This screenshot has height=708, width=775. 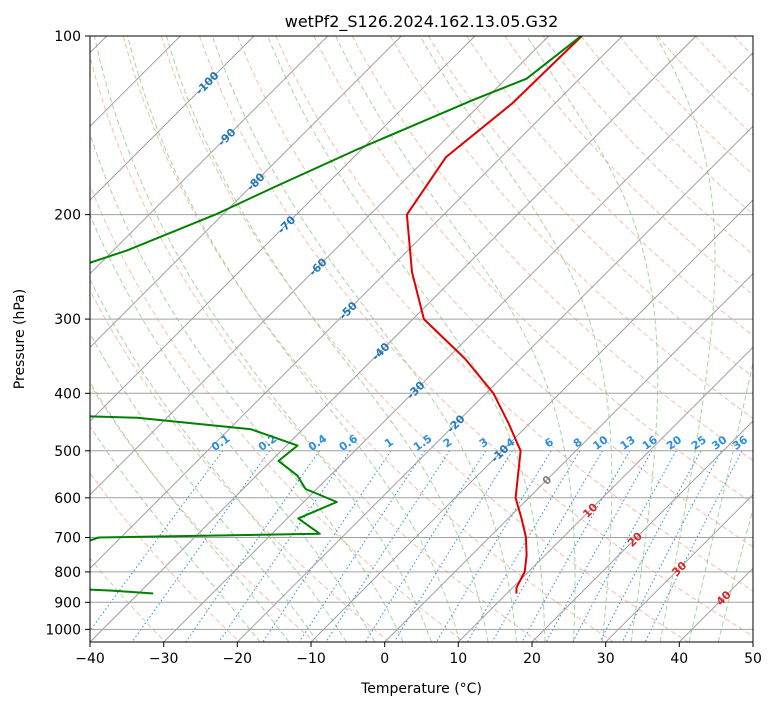 What do you see at coordinates (67, 37) in the screenshot?
I see `y-tick-label: 100` at bounding box center [67, 37].